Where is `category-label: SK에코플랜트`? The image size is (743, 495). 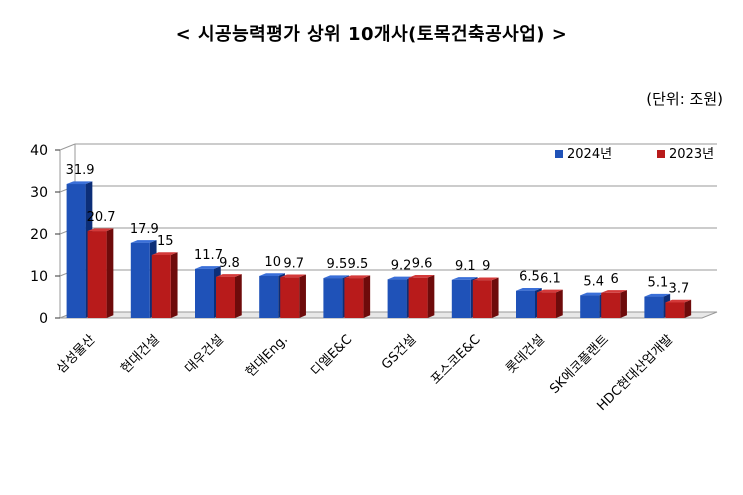
category-label: SK에코플랜트 is located at coordinates (579, 364).